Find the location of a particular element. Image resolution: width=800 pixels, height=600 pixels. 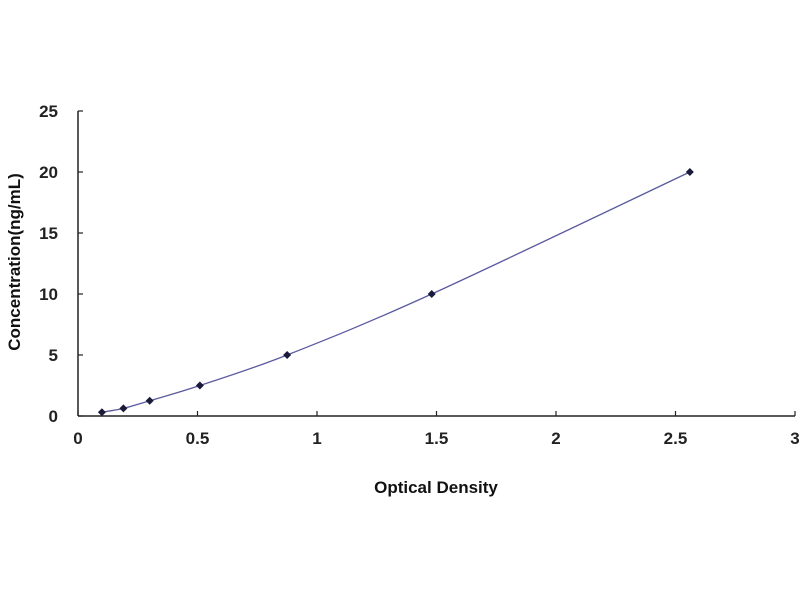

y-tick-label: 5 is located at coordinates (53, 355).